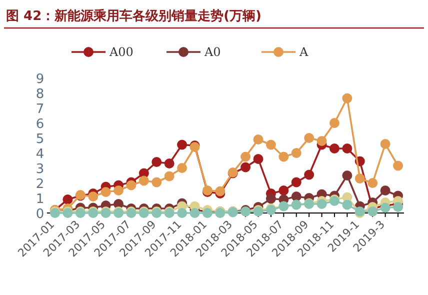  Describe the element at coordinates (303, 52) in the screenshot. I see `legend-label: A` at that location.